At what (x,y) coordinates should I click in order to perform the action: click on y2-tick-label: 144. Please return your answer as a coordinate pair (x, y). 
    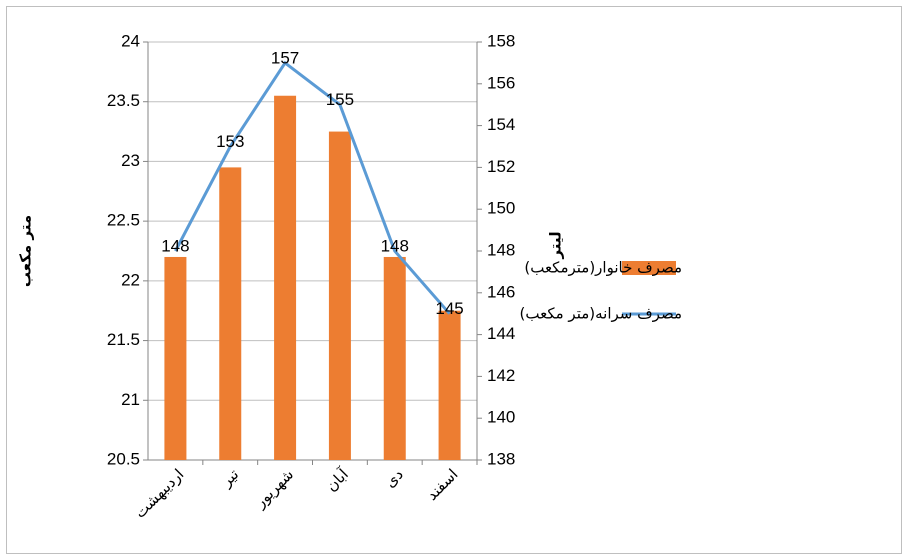
    Looking at the image, I should click on (501, 333).